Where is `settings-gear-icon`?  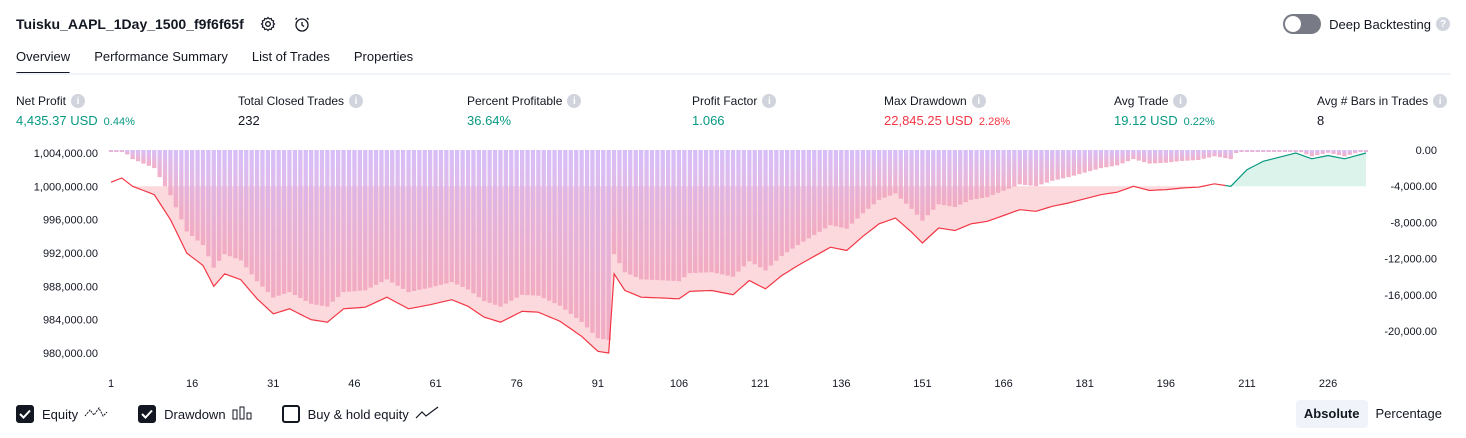 settings-gear-icon is located at coordinates (268, 24).